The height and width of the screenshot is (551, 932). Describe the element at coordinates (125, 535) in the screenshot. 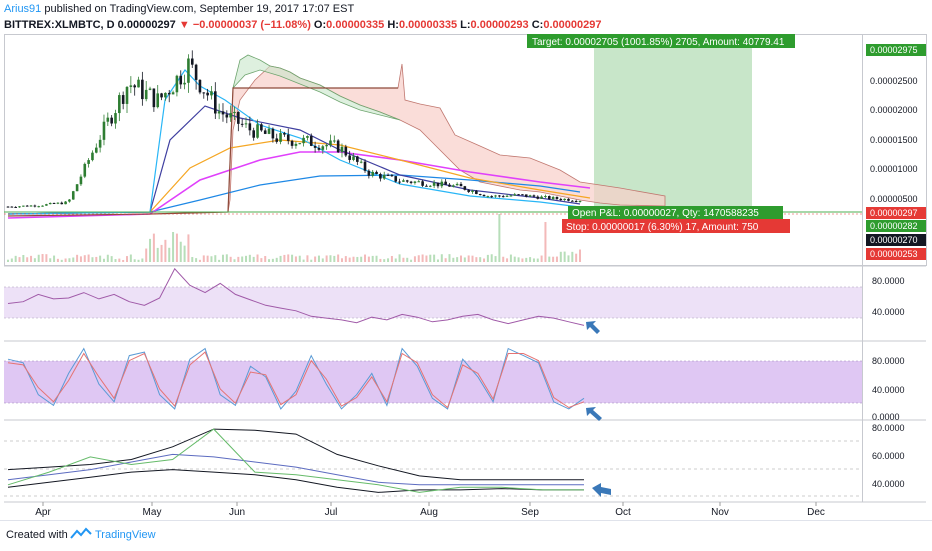

I see `tradingview-link: TradingView` at that location.